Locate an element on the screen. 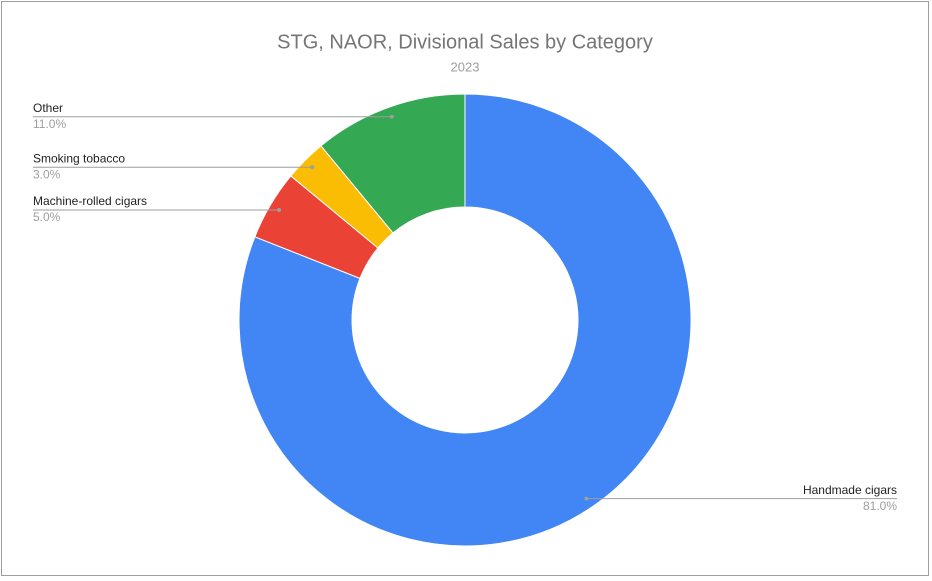 The image size is (932, 581). slice-label: Smoking tobacco is located at coordinates (79, 158).